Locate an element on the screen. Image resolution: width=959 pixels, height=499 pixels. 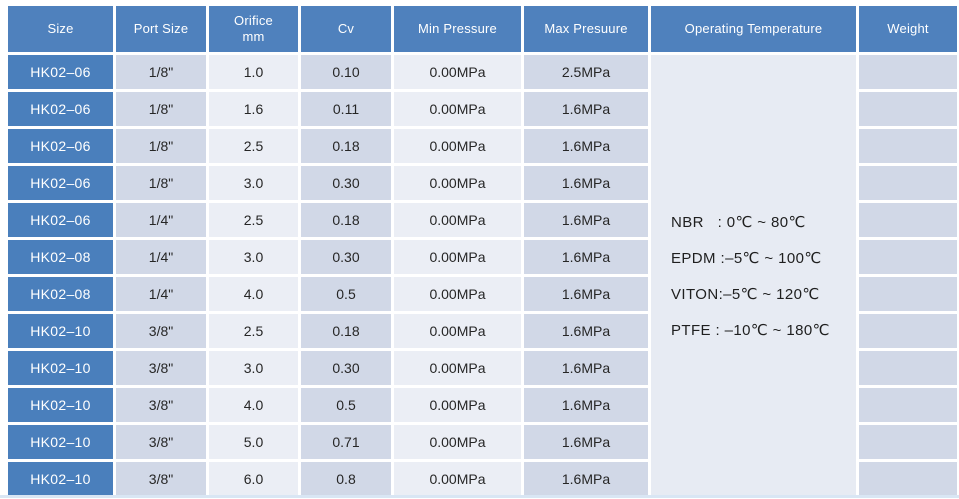
cell-cv: 0.71 is located at coordinates (346, 442).